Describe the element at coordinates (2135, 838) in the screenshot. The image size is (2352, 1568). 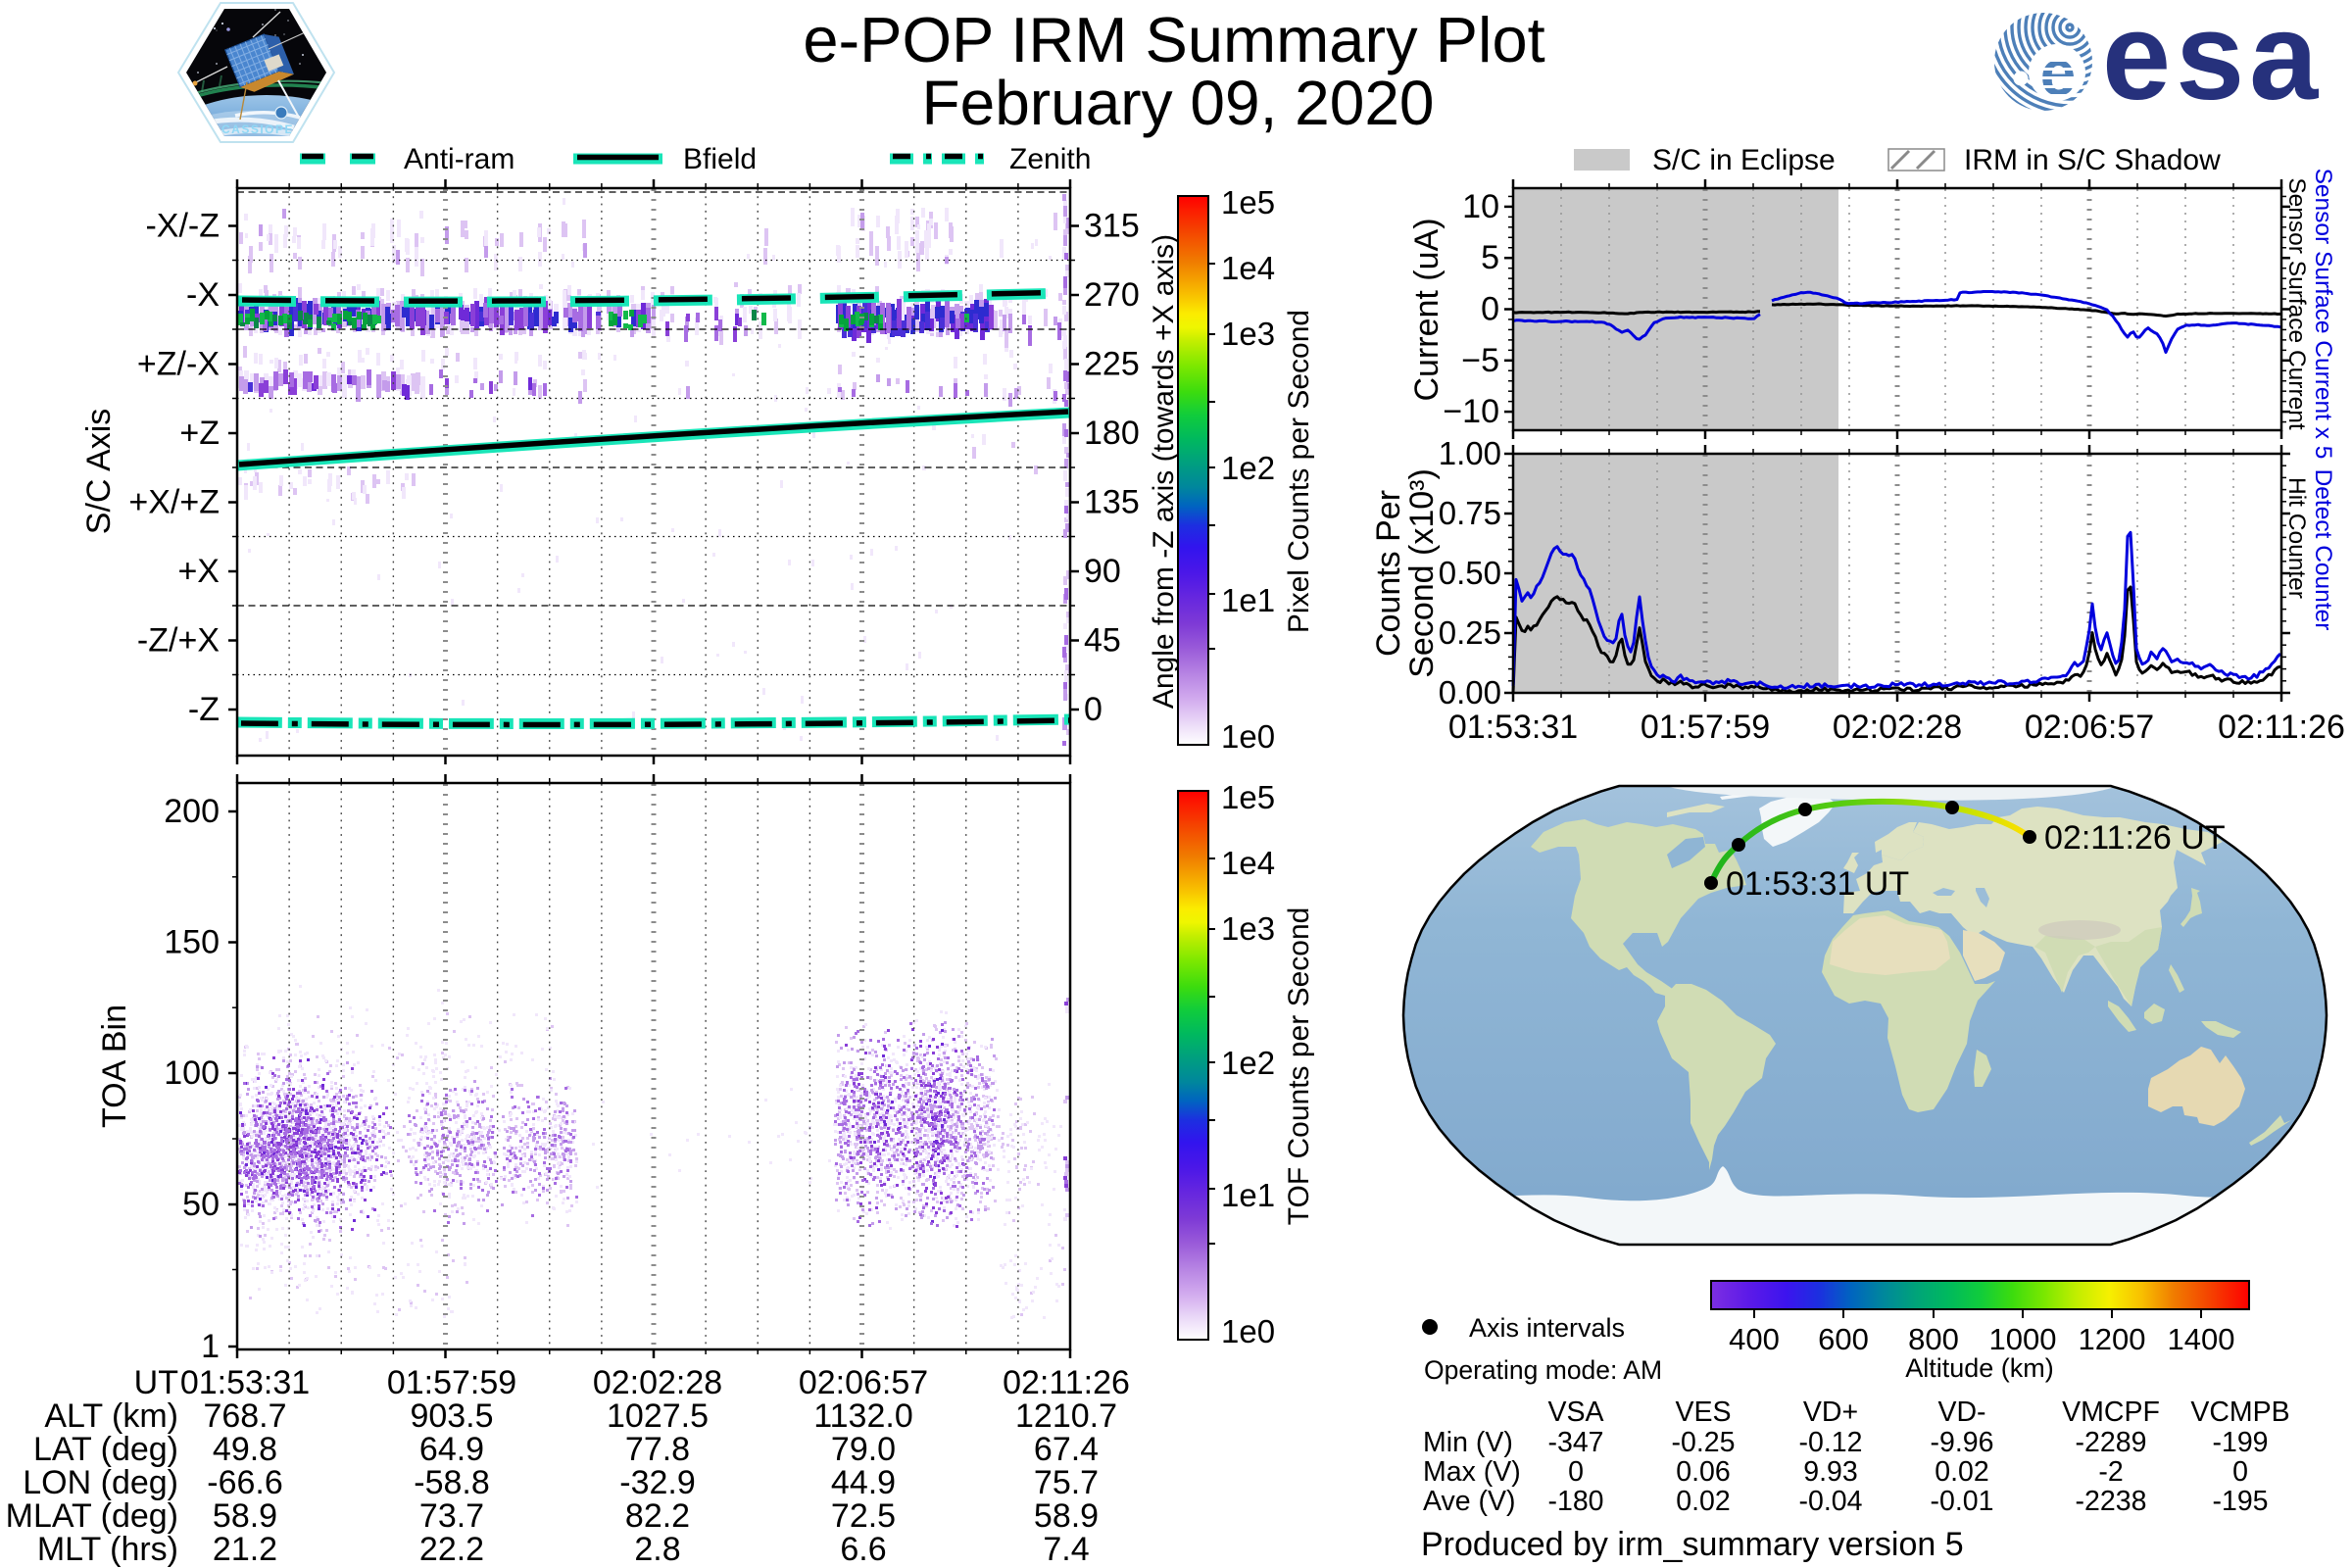
I see `svg-text: 02:11:26 UT` at that location.